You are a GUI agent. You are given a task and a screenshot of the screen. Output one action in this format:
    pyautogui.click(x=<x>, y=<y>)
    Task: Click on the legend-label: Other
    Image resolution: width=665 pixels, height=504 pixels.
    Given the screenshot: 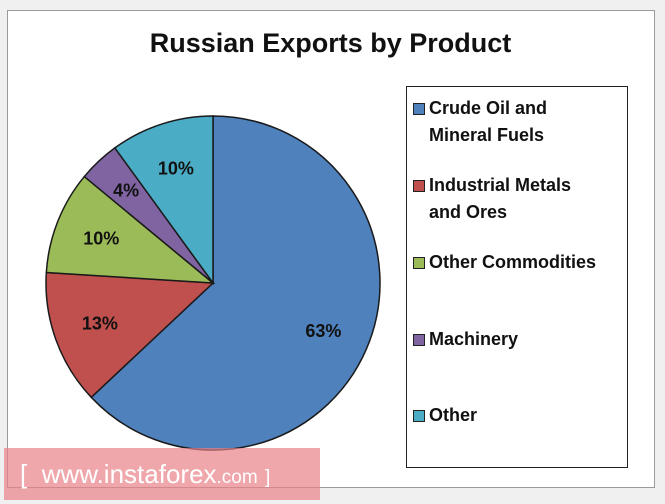 What is the action you would take?
    pyautogui.click(x=453, y=415)
    